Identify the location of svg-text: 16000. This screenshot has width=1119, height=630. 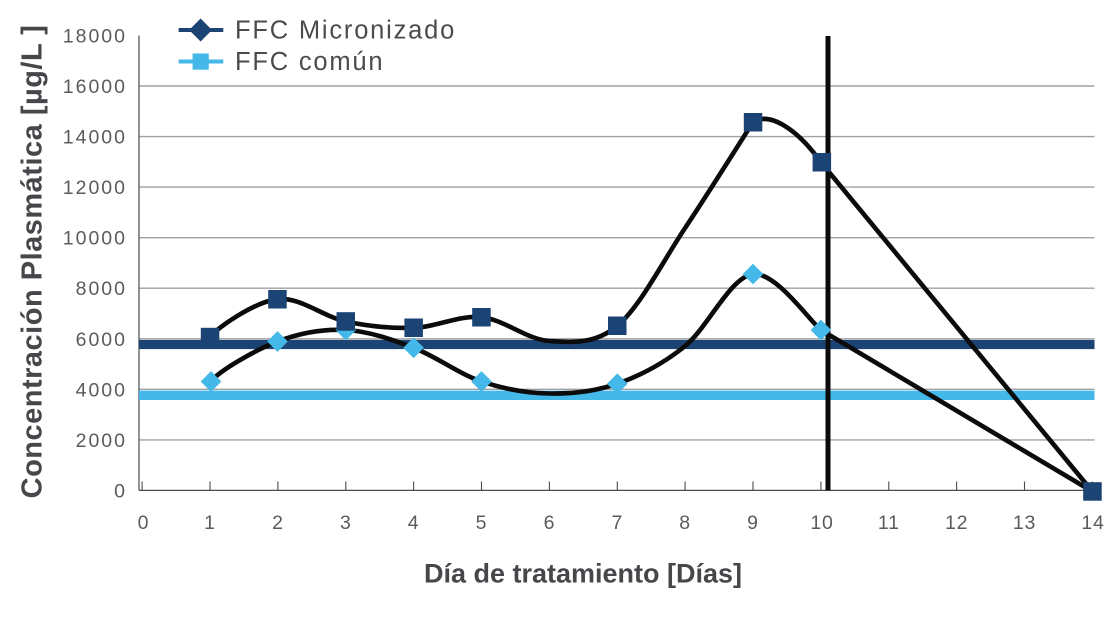
(95, 87).